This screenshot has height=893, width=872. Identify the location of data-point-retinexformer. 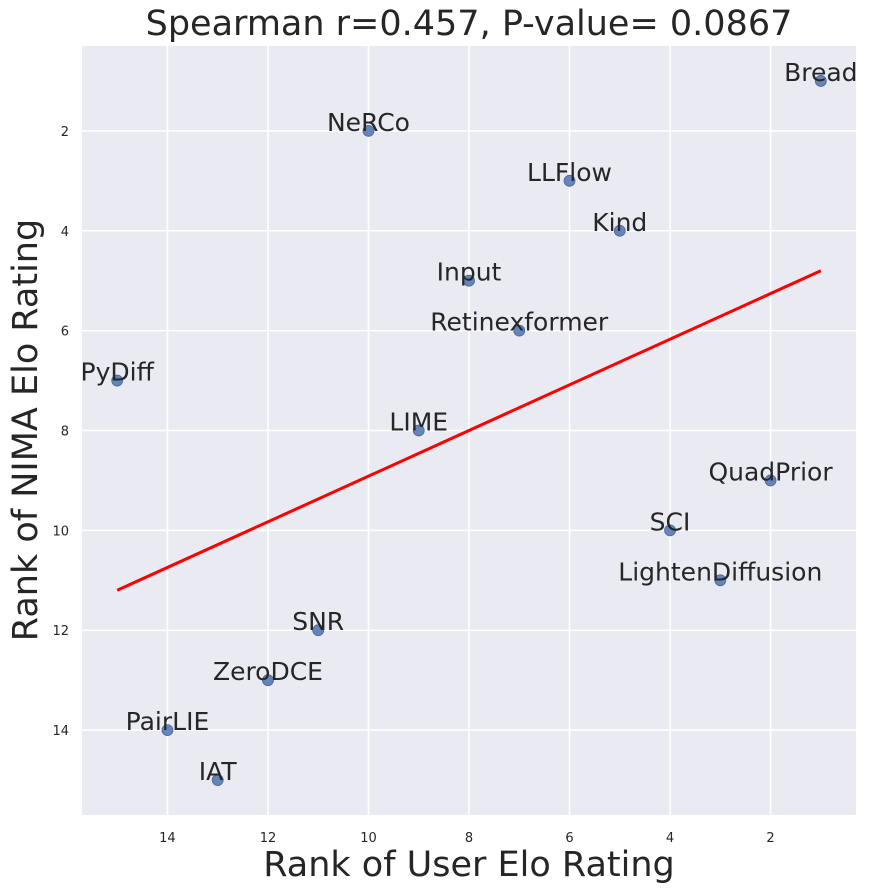
(519, 330).